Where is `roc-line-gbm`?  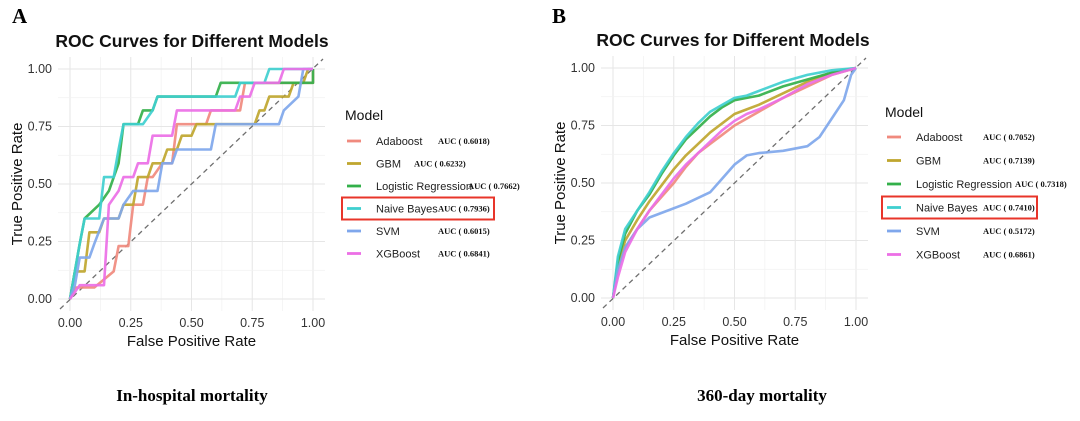 roc-line-gbm is located at coordinates (734, 182).